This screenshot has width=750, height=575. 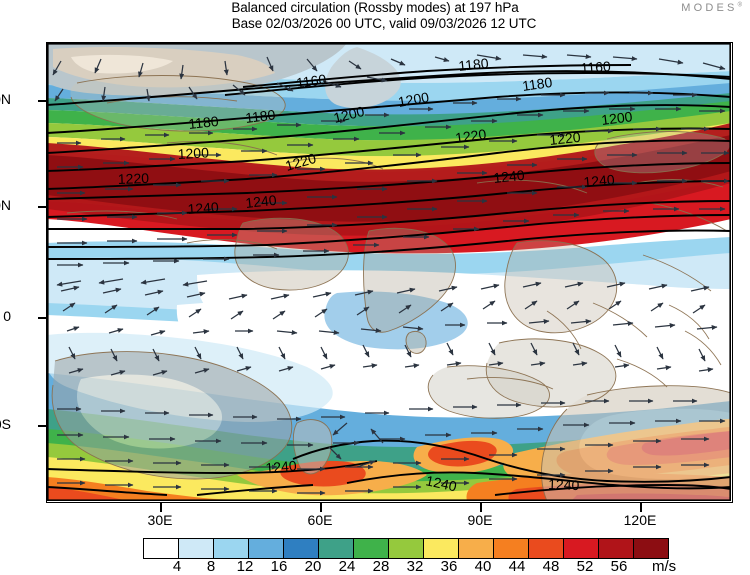 What do you see at coordinates (551, 566) in the screenshot?
I see `colorbar-tick-48: 48` at bounding box center [551, 566].